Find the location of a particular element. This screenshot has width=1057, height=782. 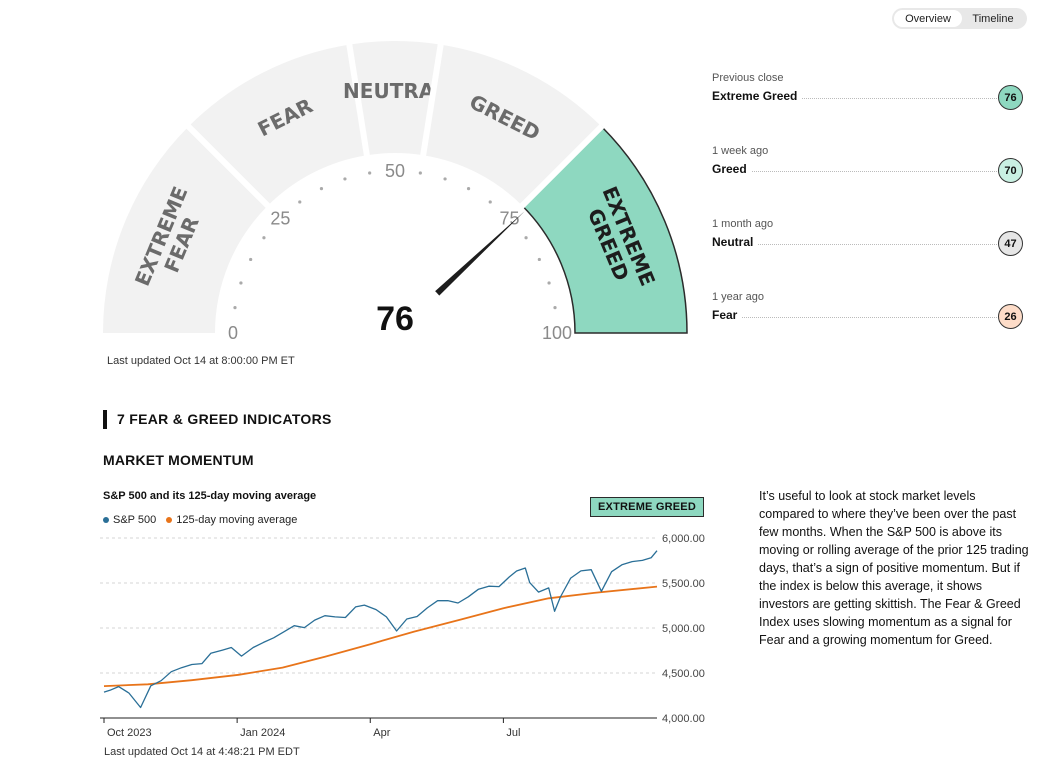

history-score-badge: 26 is located at coordinates (1010, 316).